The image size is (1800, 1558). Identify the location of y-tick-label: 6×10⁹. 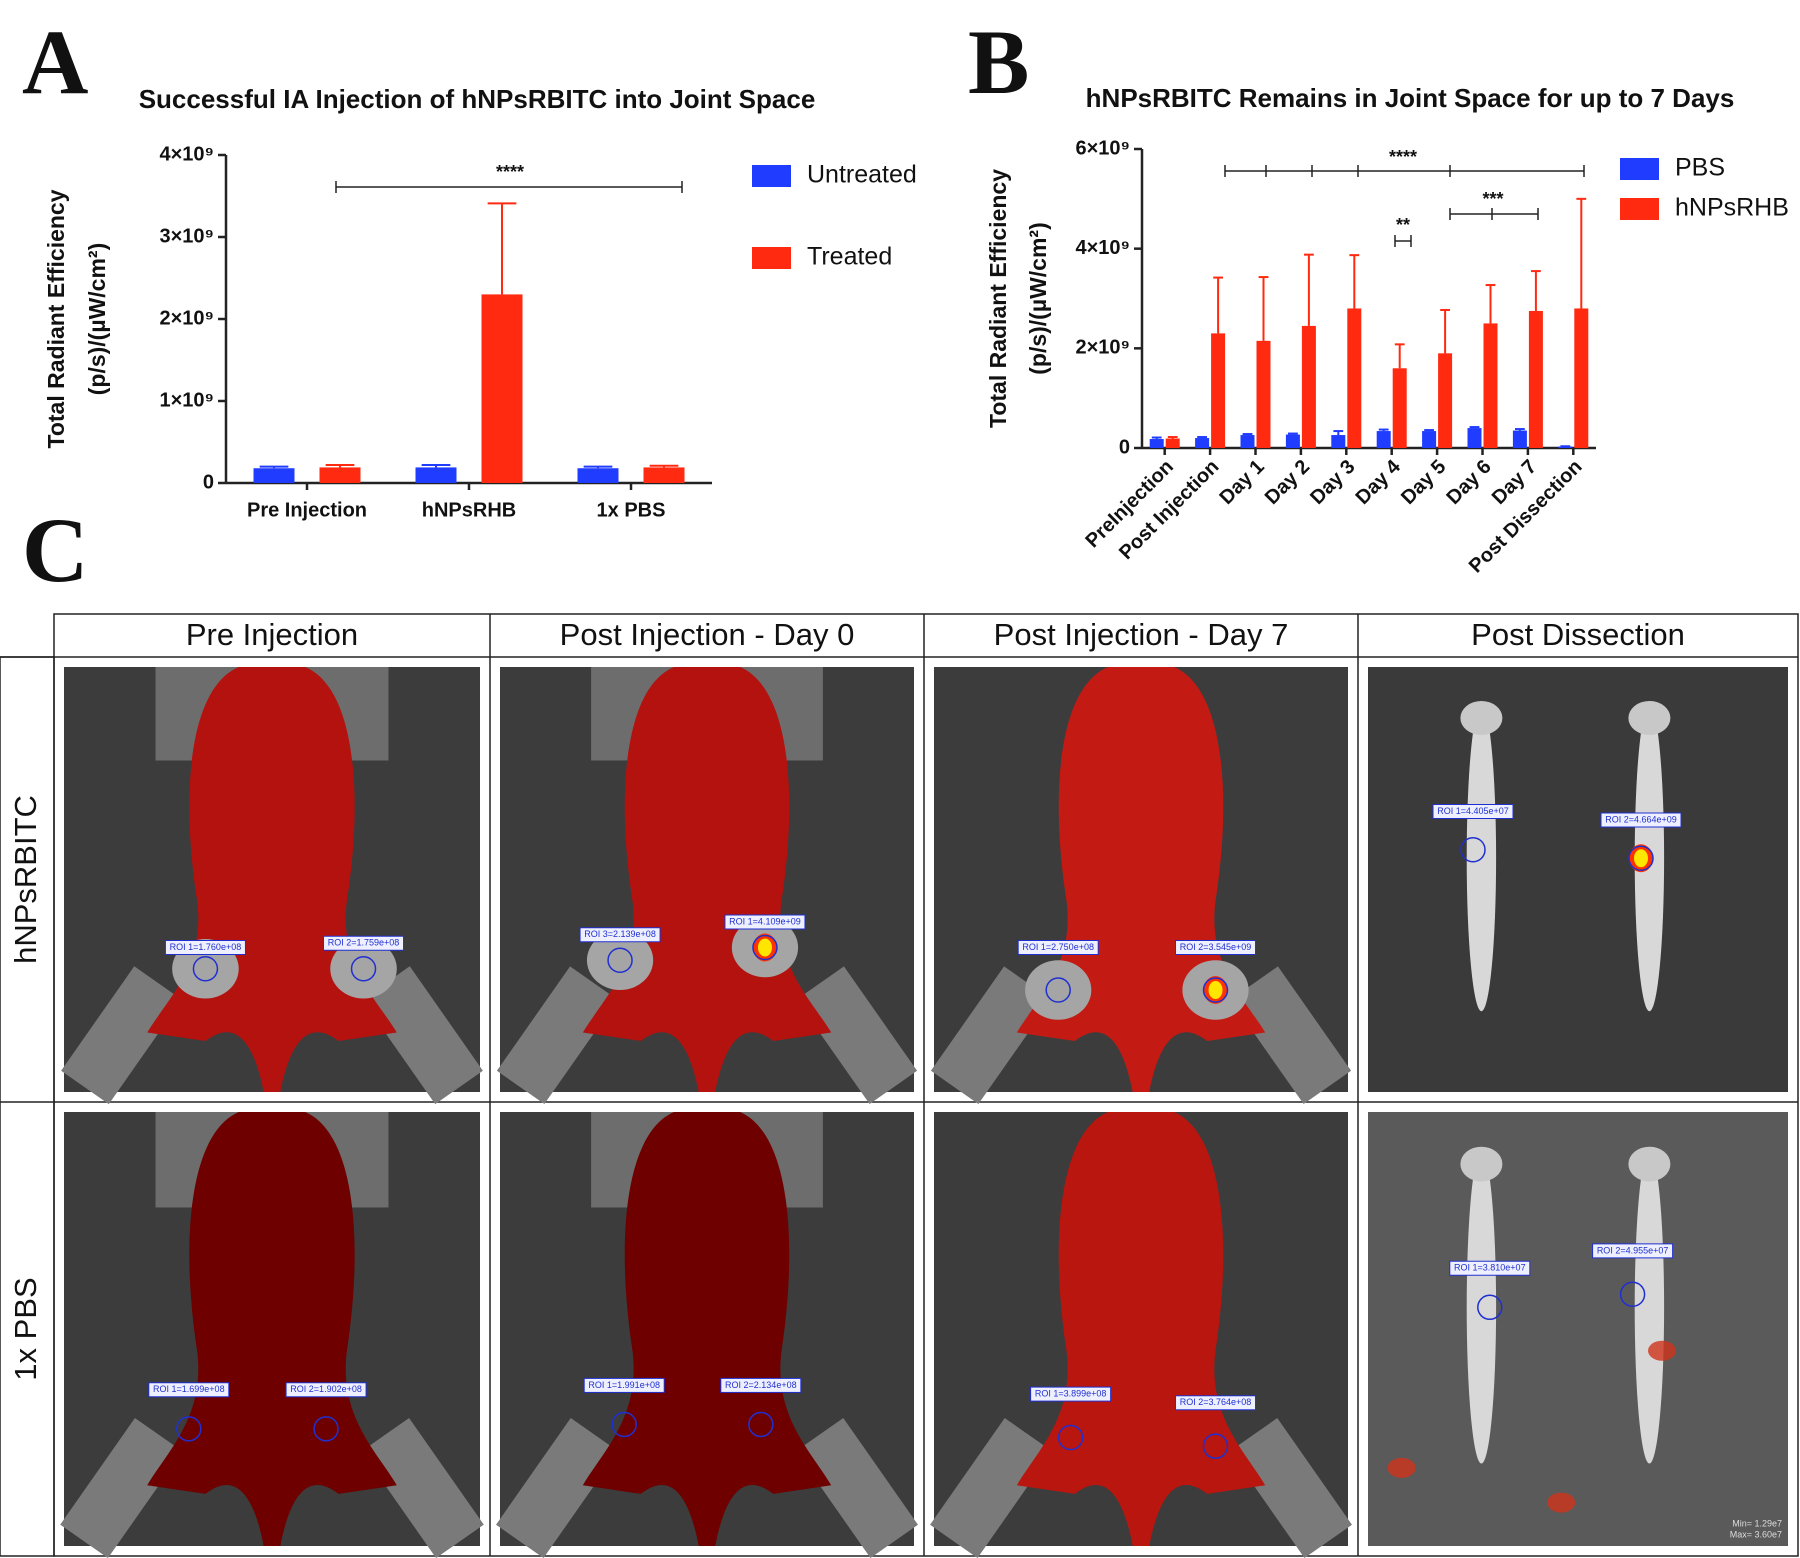
(1102, 148).